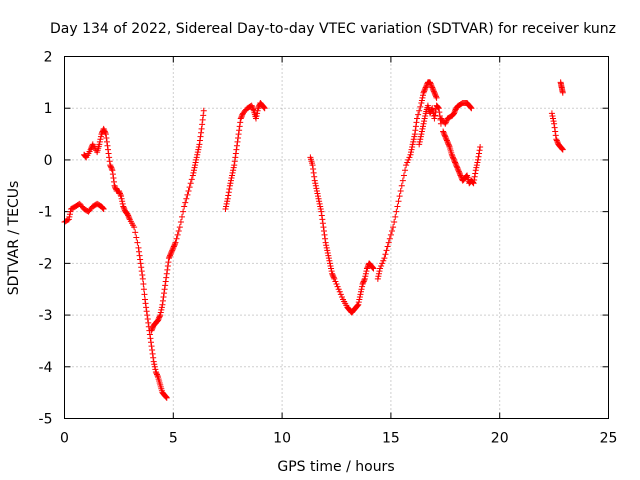 The height and width of the screenshot is (480, 640). What do you see at coordinates (125, 263) in the screenshot?
I see `series-seg2` at bounding box center [125, 263].